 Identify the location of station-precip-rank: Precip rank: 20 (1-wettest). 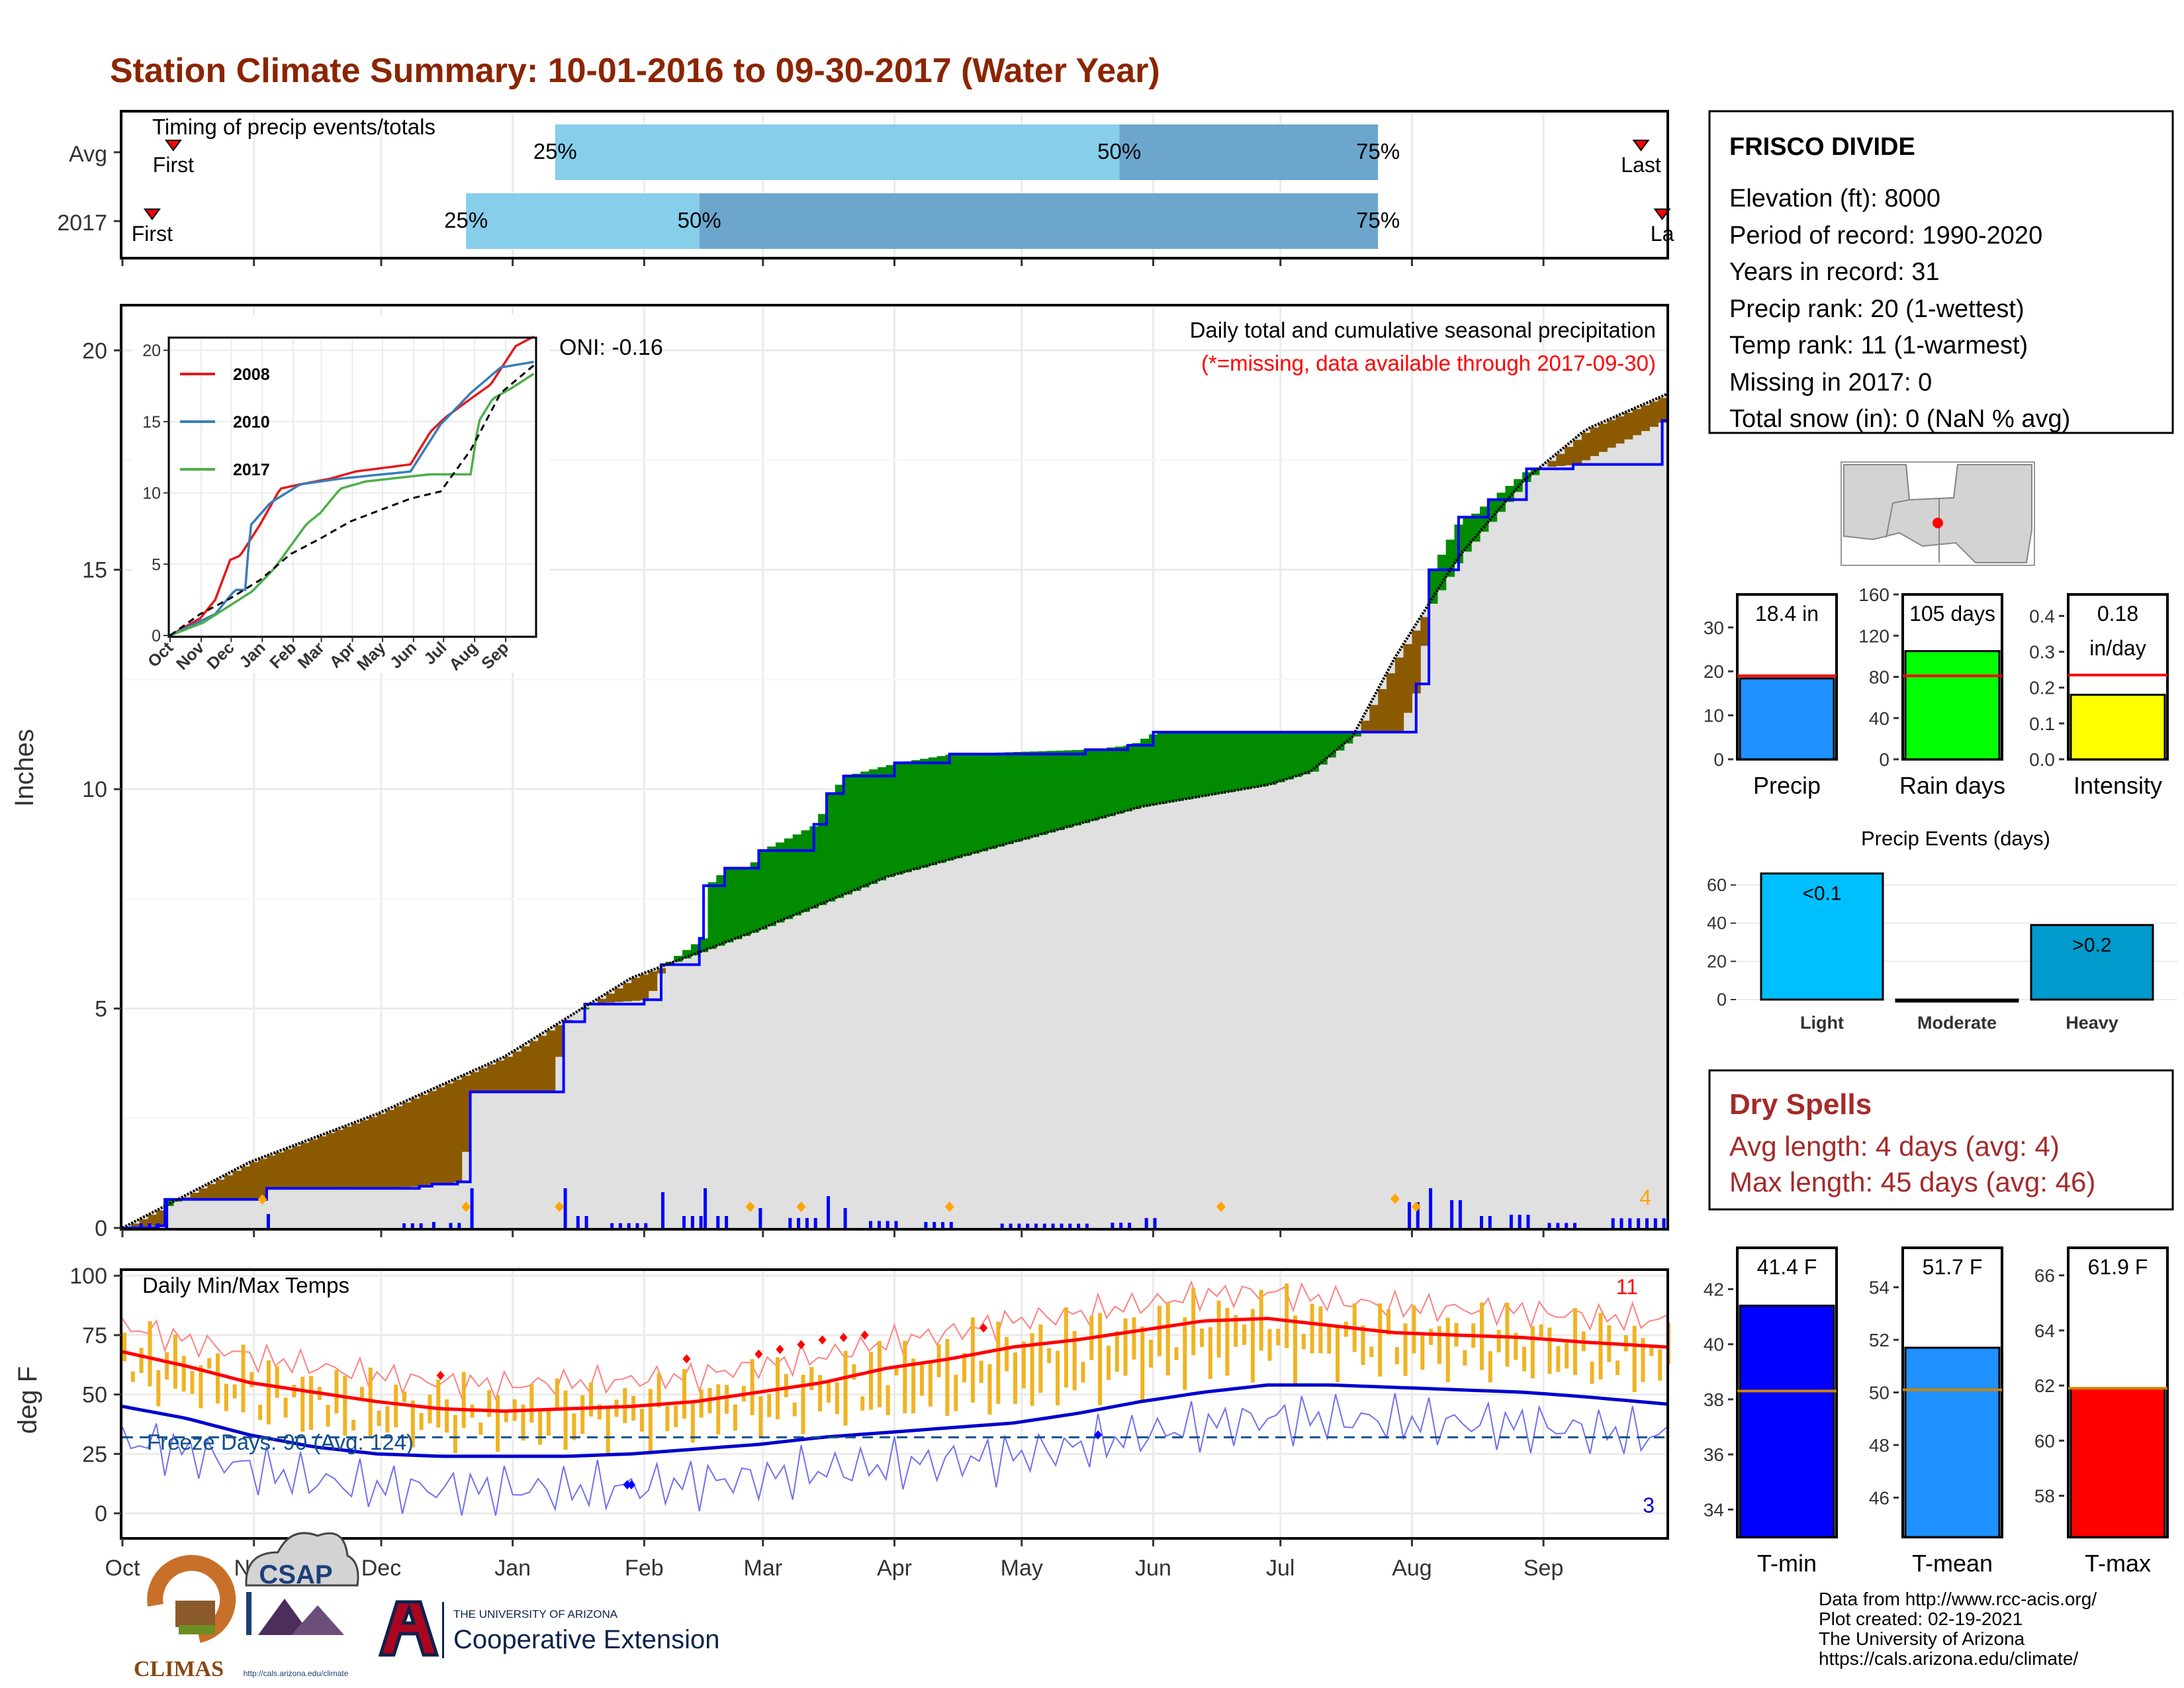
(1877, 309).